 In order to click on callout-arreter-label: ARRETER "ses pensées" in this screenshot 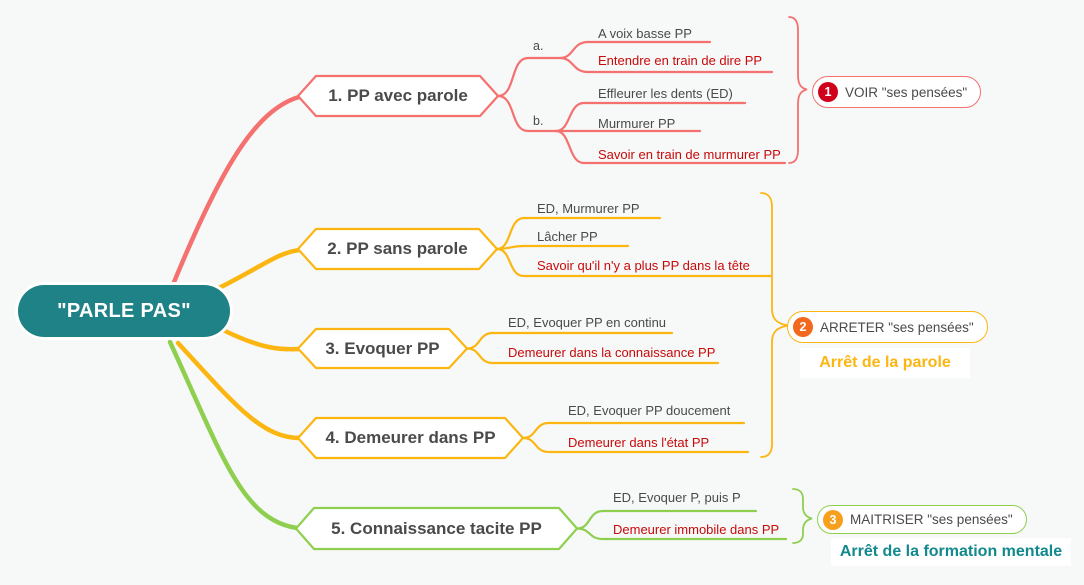, I will do `click(897, 327)`.